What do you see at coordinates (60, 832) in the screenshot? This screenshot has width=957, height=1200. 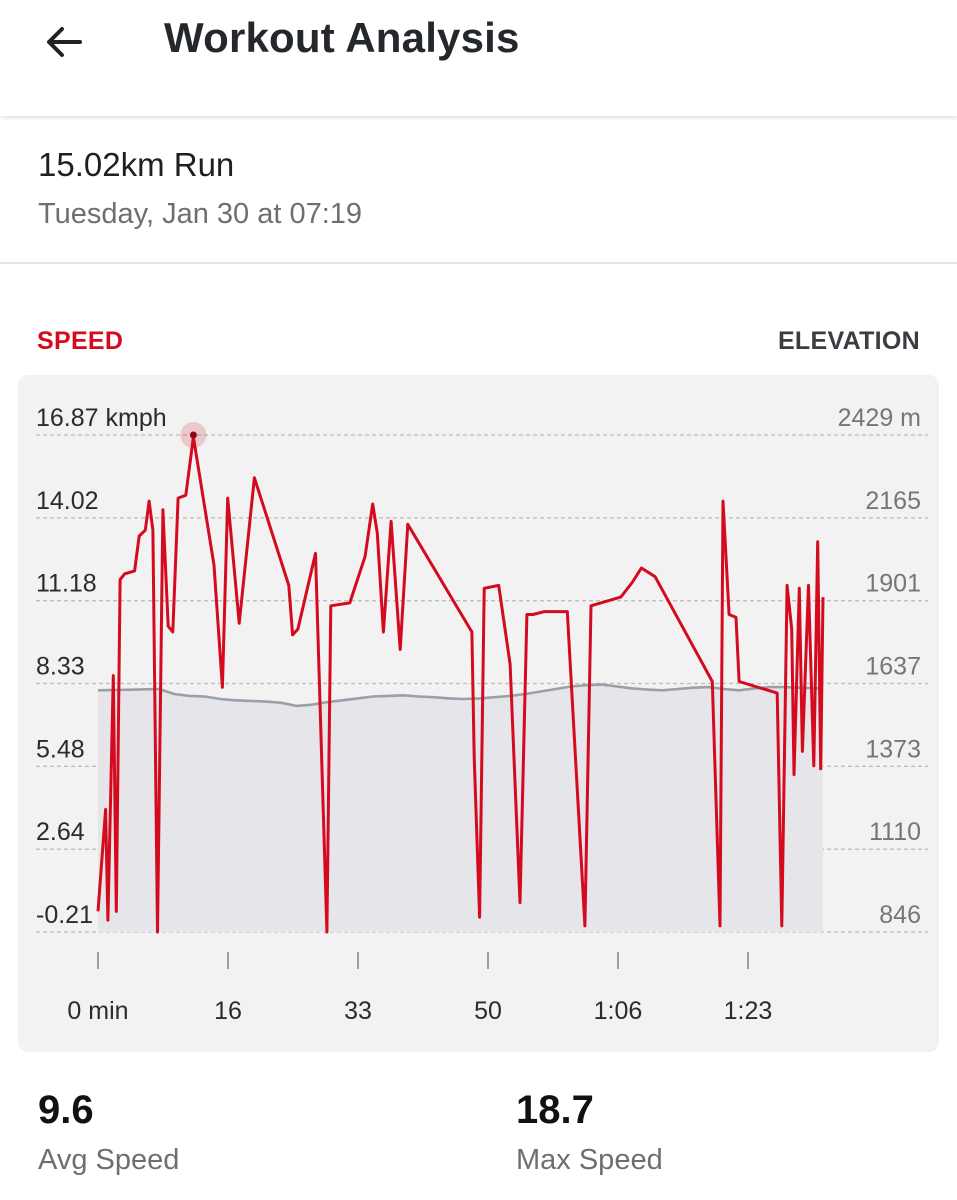 I see `y-tick-label-left: 2.64` at bounding box center [60, 832].